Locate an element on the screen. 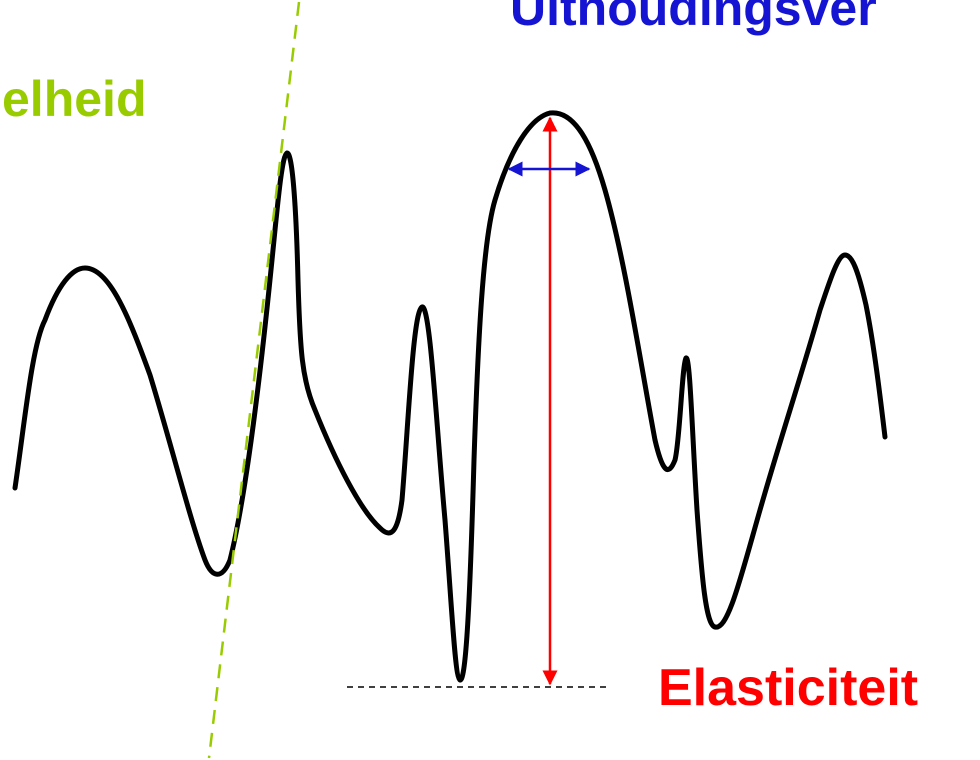 The image size is (980, 760). speed-tangent-line is located at coordinates (254, 380).